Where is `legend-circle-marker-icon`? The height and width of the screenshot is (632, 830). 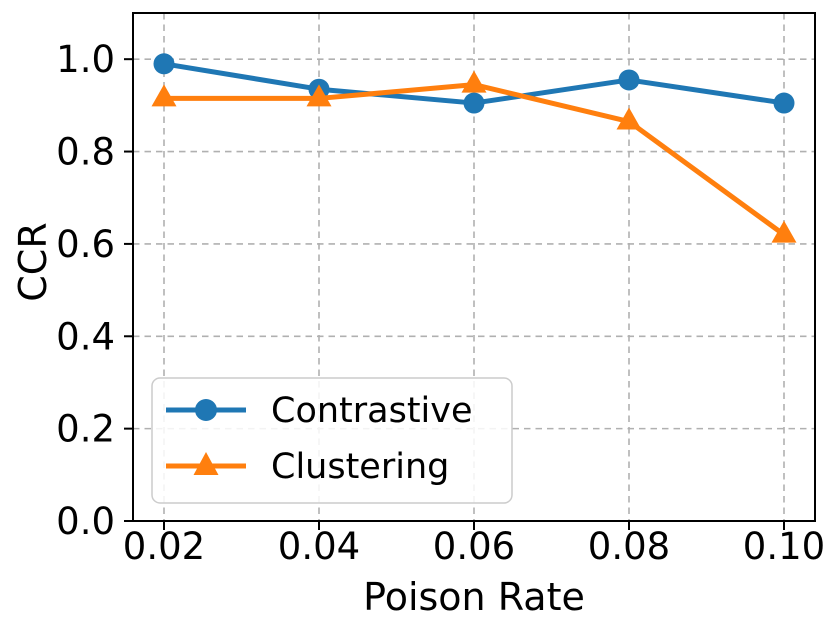
legend-circle-marker-icon is located at coordinates (206, 410).